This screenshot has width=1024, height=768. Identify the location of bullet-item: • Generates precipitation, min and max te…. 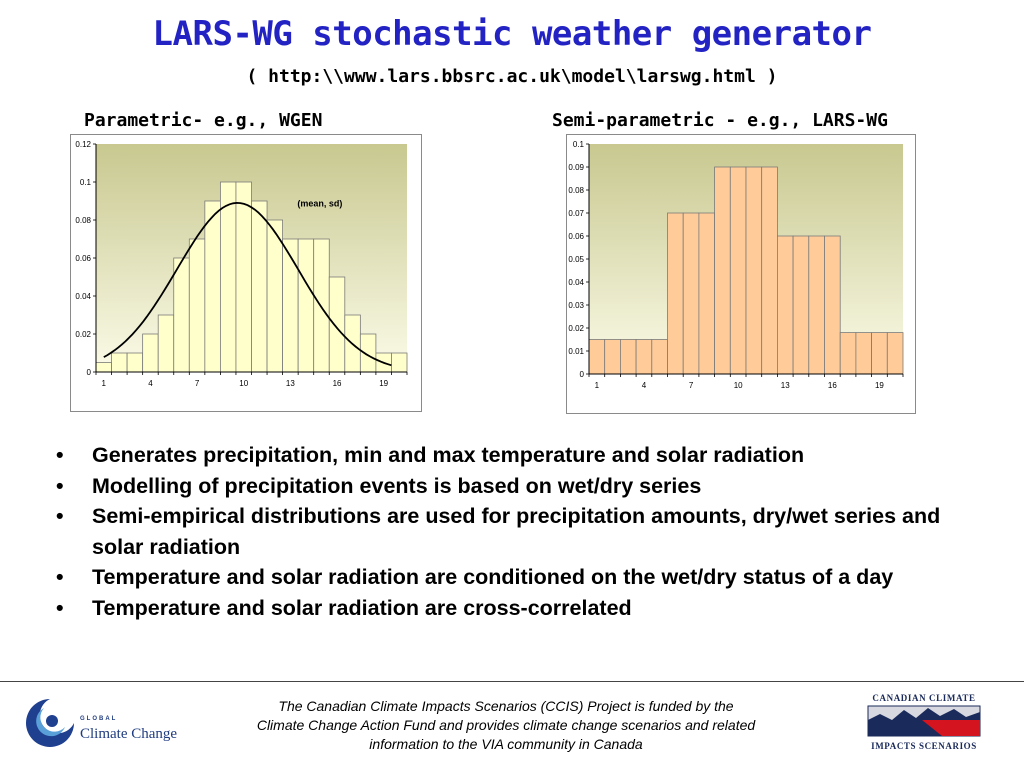
(521, 455).